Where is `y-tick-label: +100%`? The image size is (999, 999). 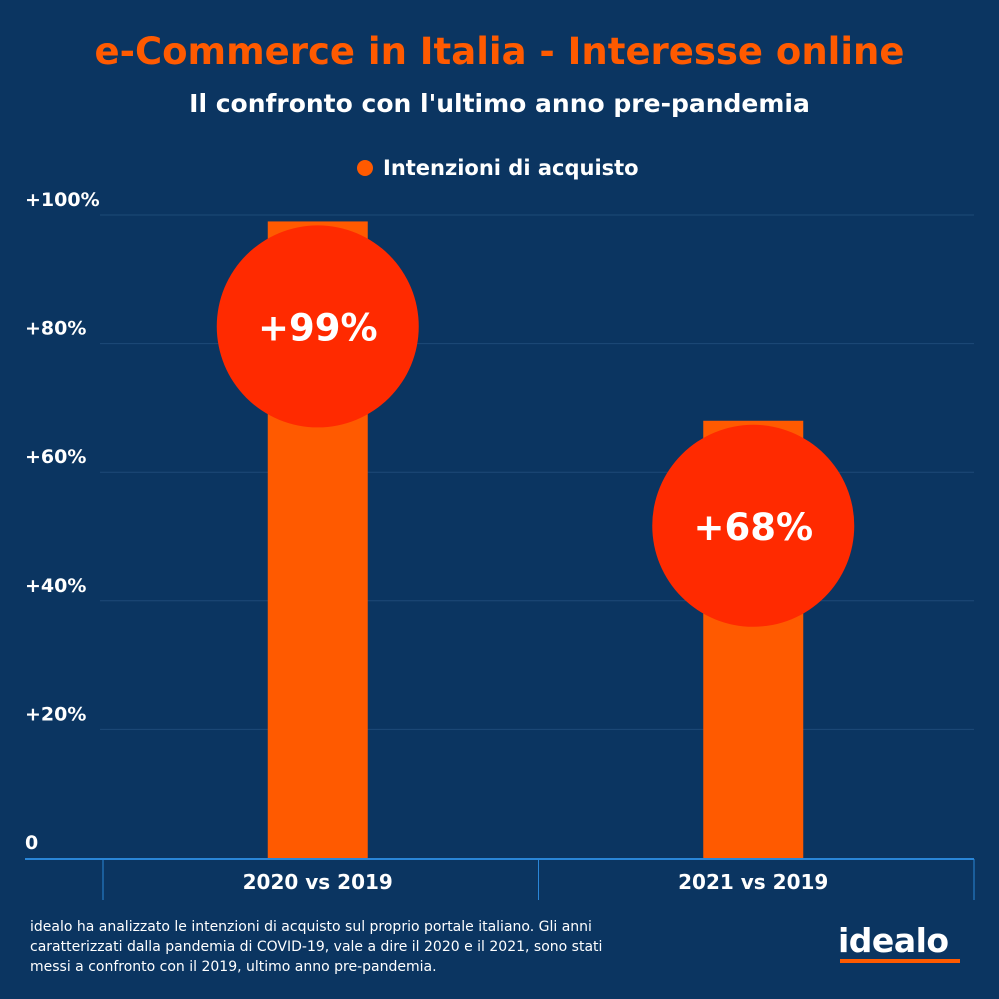
y-tick-label: +100% is located at coordinates (62, 200).